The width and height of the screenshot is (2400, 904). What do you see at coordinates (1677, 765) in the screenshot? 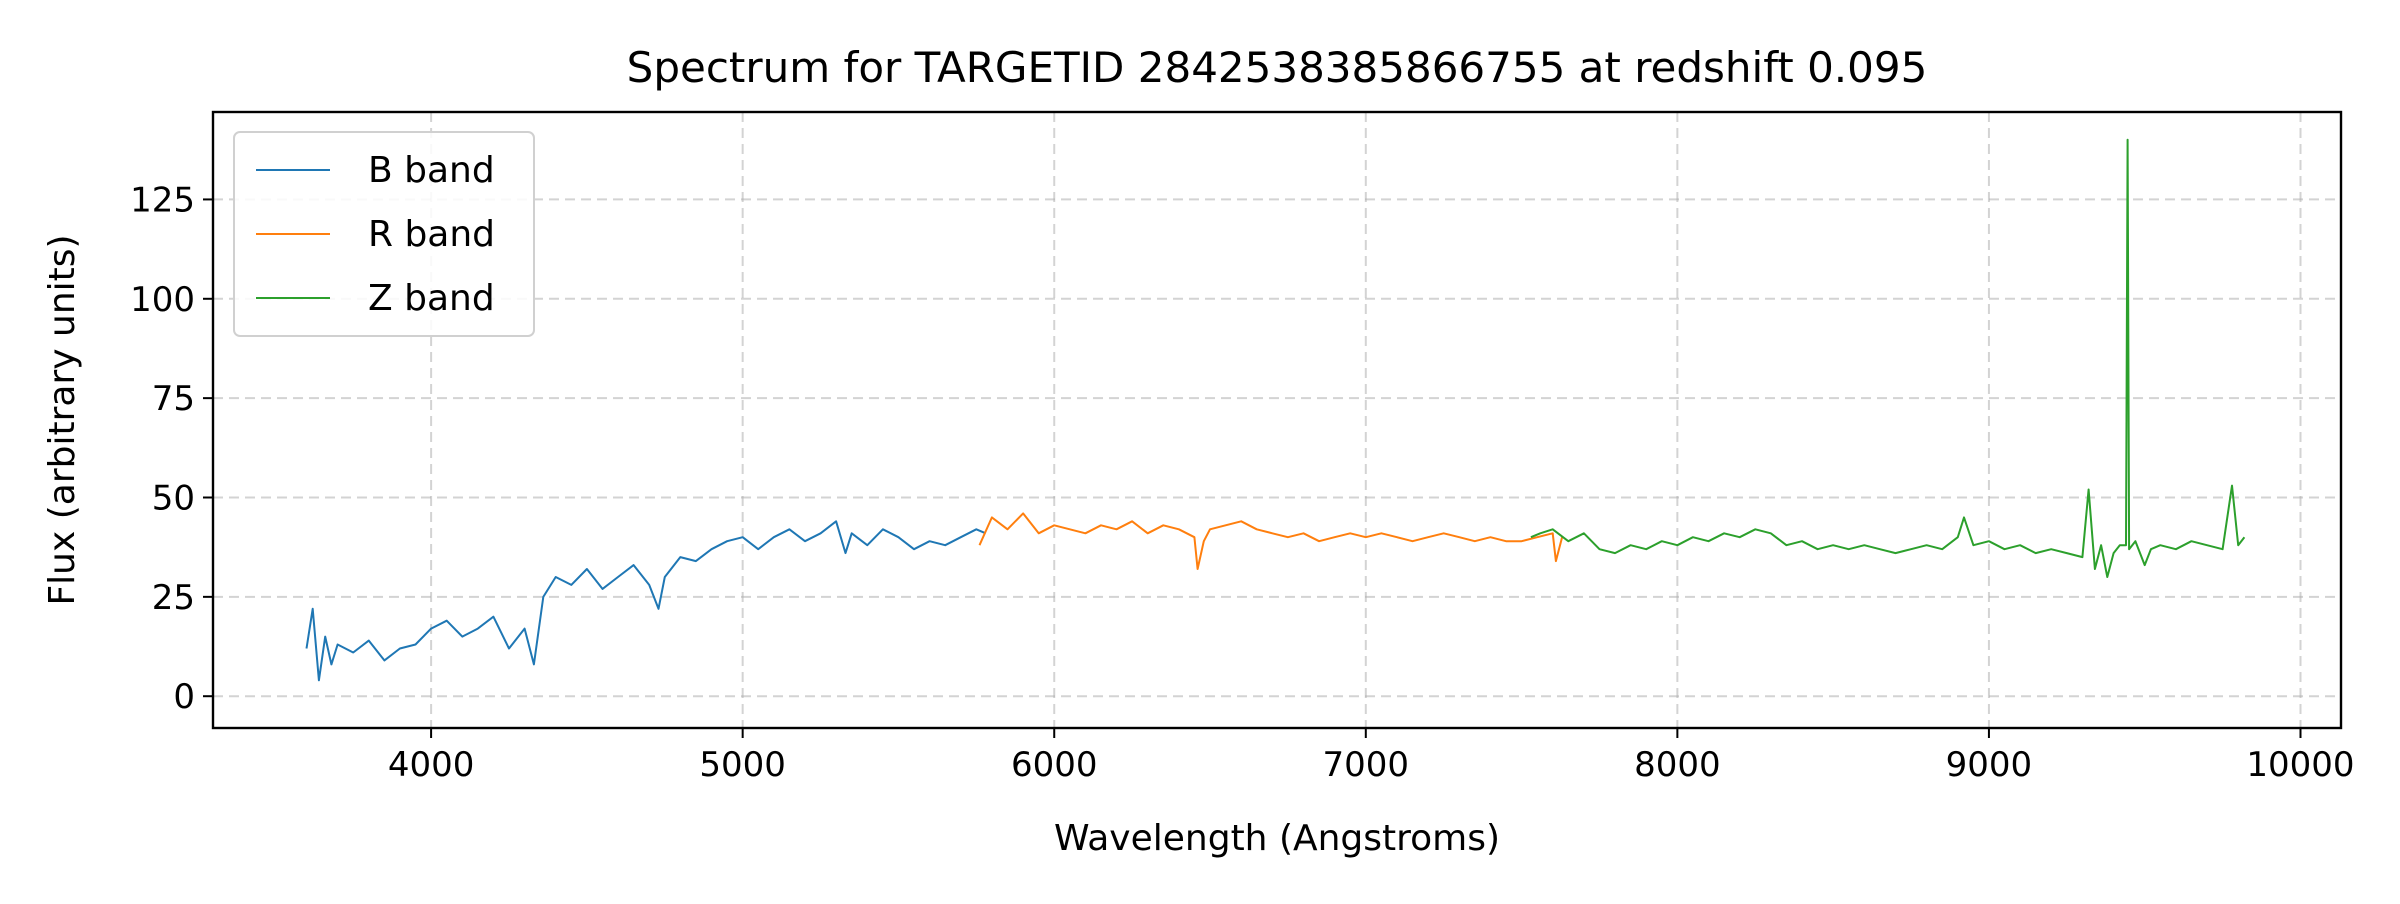
I see `x-tick-label: 8000` at bounding box center [1677, 765].